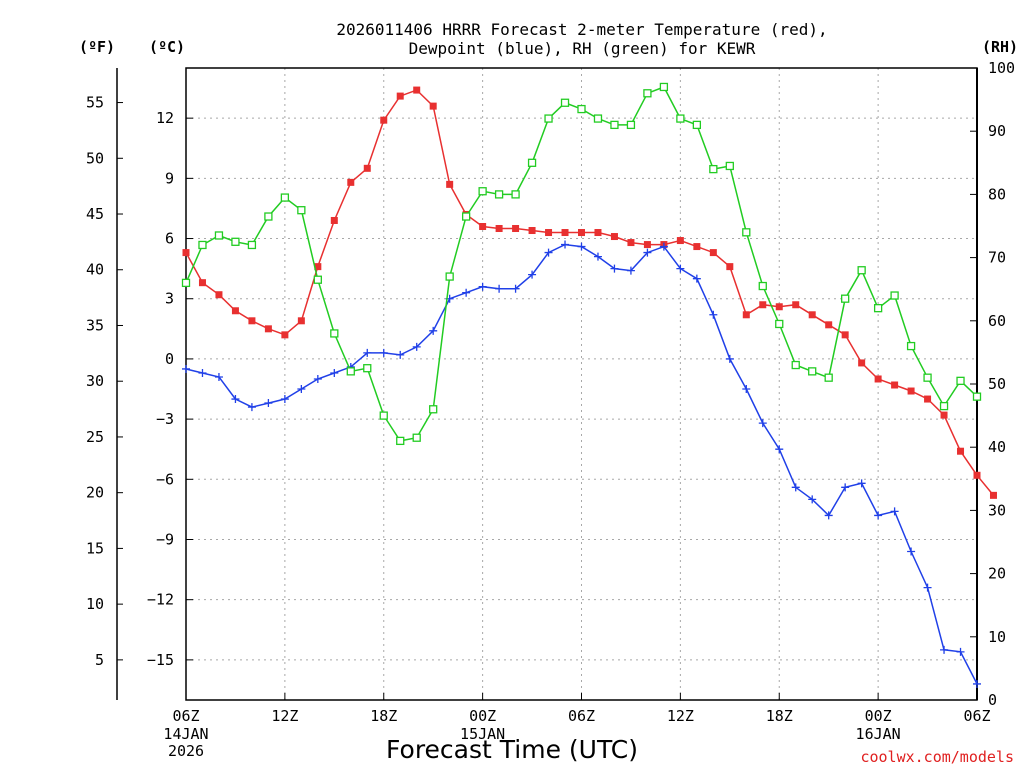  What do you see at coordinates (992, 700) in the screenshot?
I see `rh-tick-label: 0` at bounding box center [992, 700].